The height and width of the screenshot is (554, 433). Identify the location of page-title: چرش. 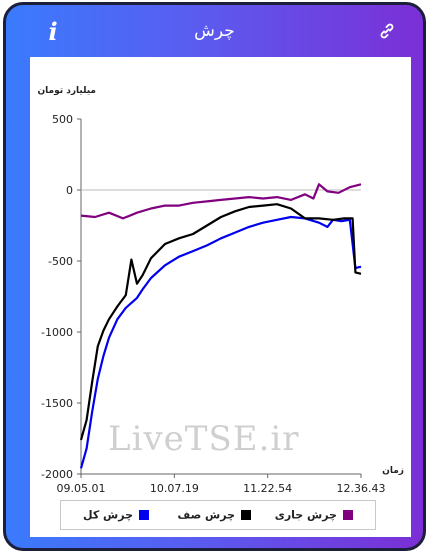
(214, 31).